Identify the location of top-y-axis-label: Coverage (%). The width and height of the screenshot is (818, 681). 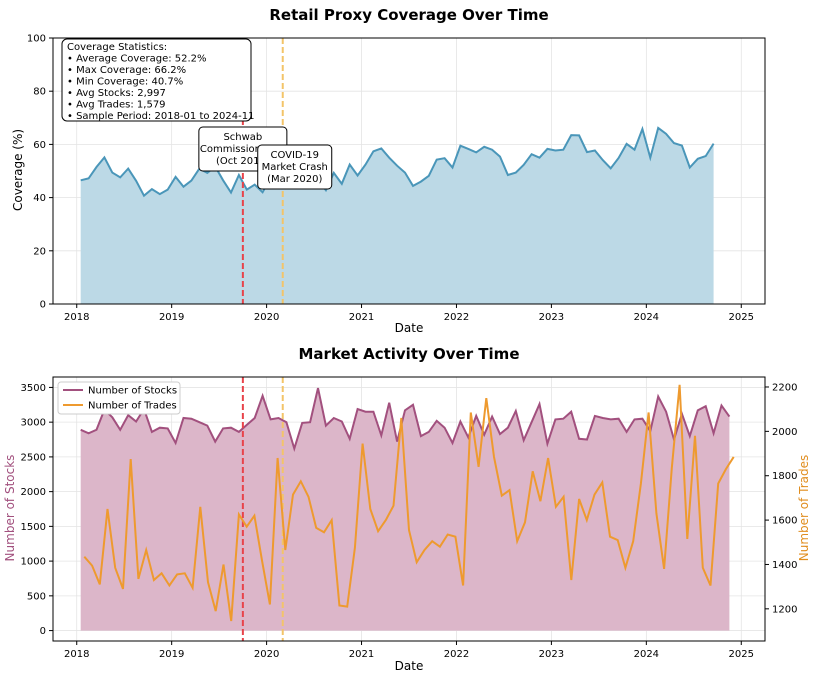
(18, 170).